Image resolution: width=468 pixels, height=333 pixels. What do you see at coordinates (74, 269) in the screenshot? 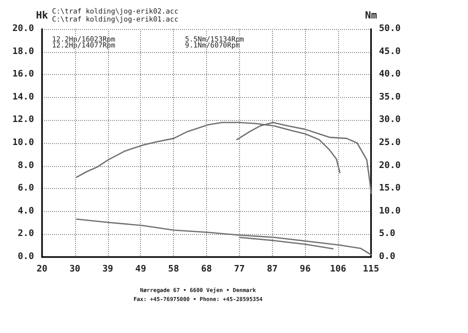
I see `x-tick-label: 30` at bounding box center [74, 269].